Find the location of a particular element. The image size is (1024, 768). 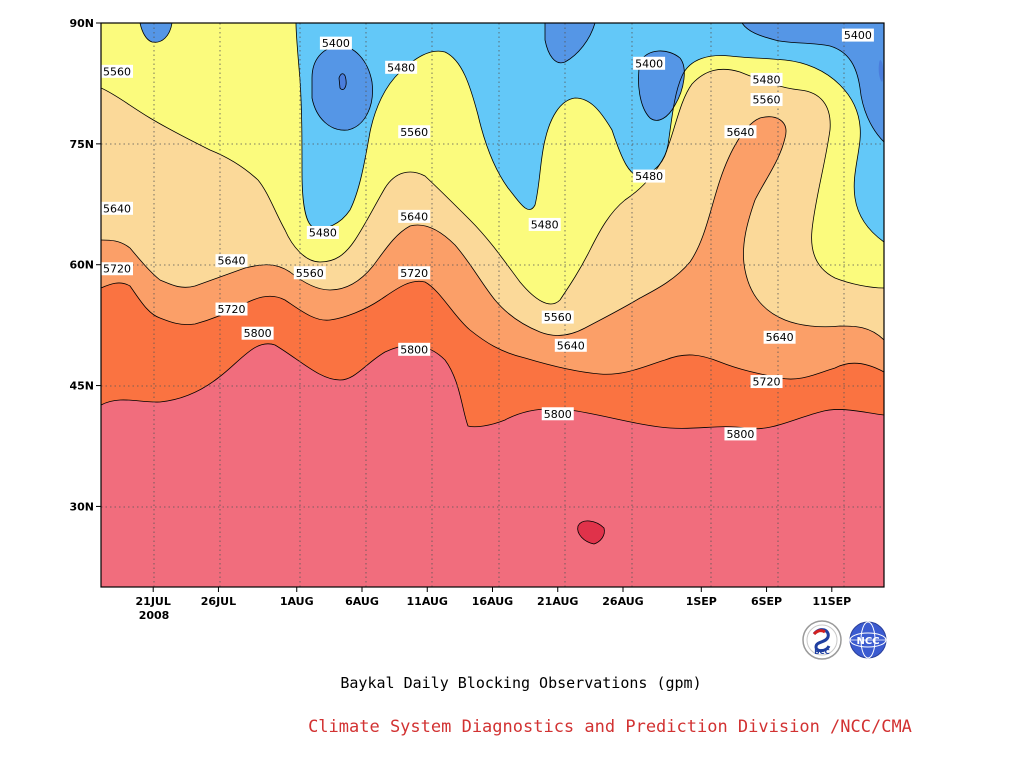

x-tick-label: 16AUG is located at coordinates (492, 601).